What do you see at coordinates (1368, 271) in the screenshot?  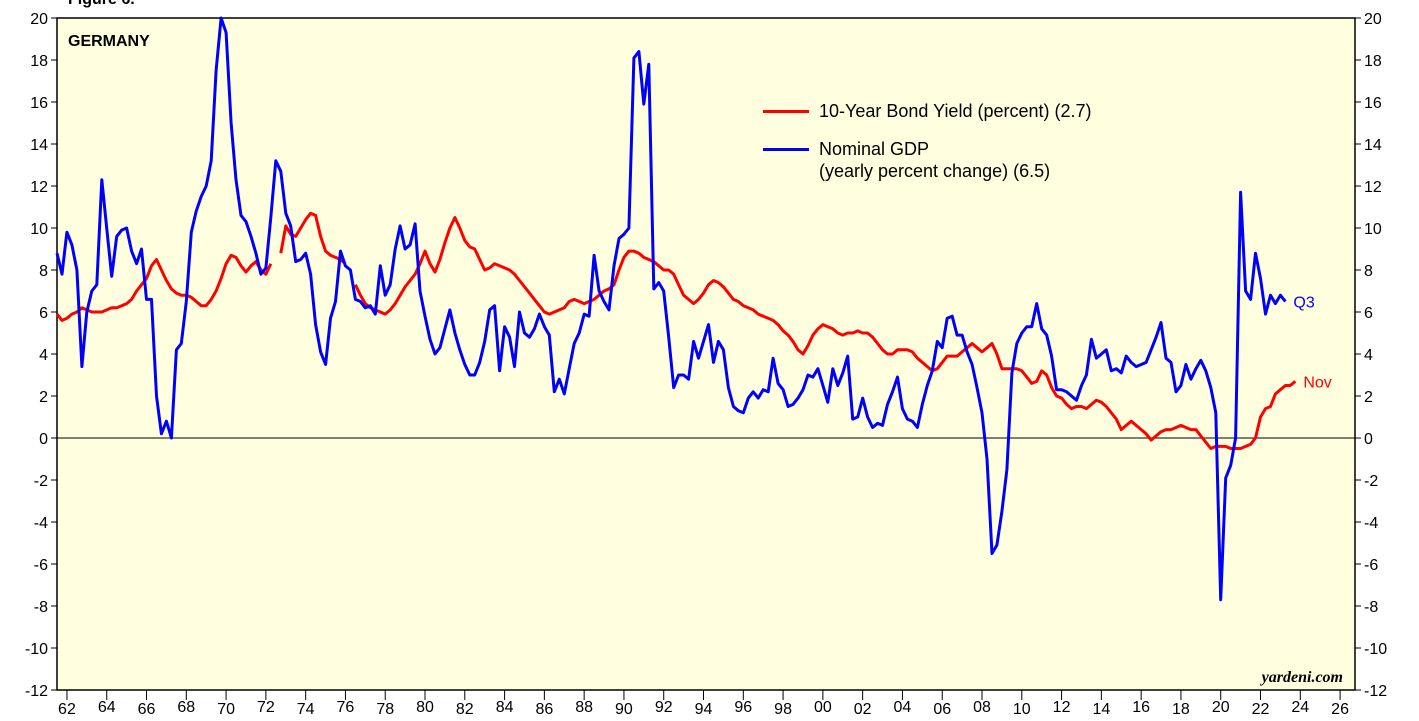 I see `y2-tick-label: 8` at bounding box center [1368, 271].